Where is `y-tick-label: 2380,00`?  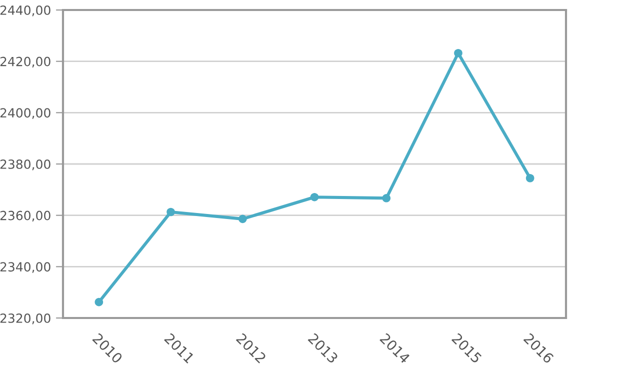 y-tick-label: 2380,00 is located at coordinates (25, 164).